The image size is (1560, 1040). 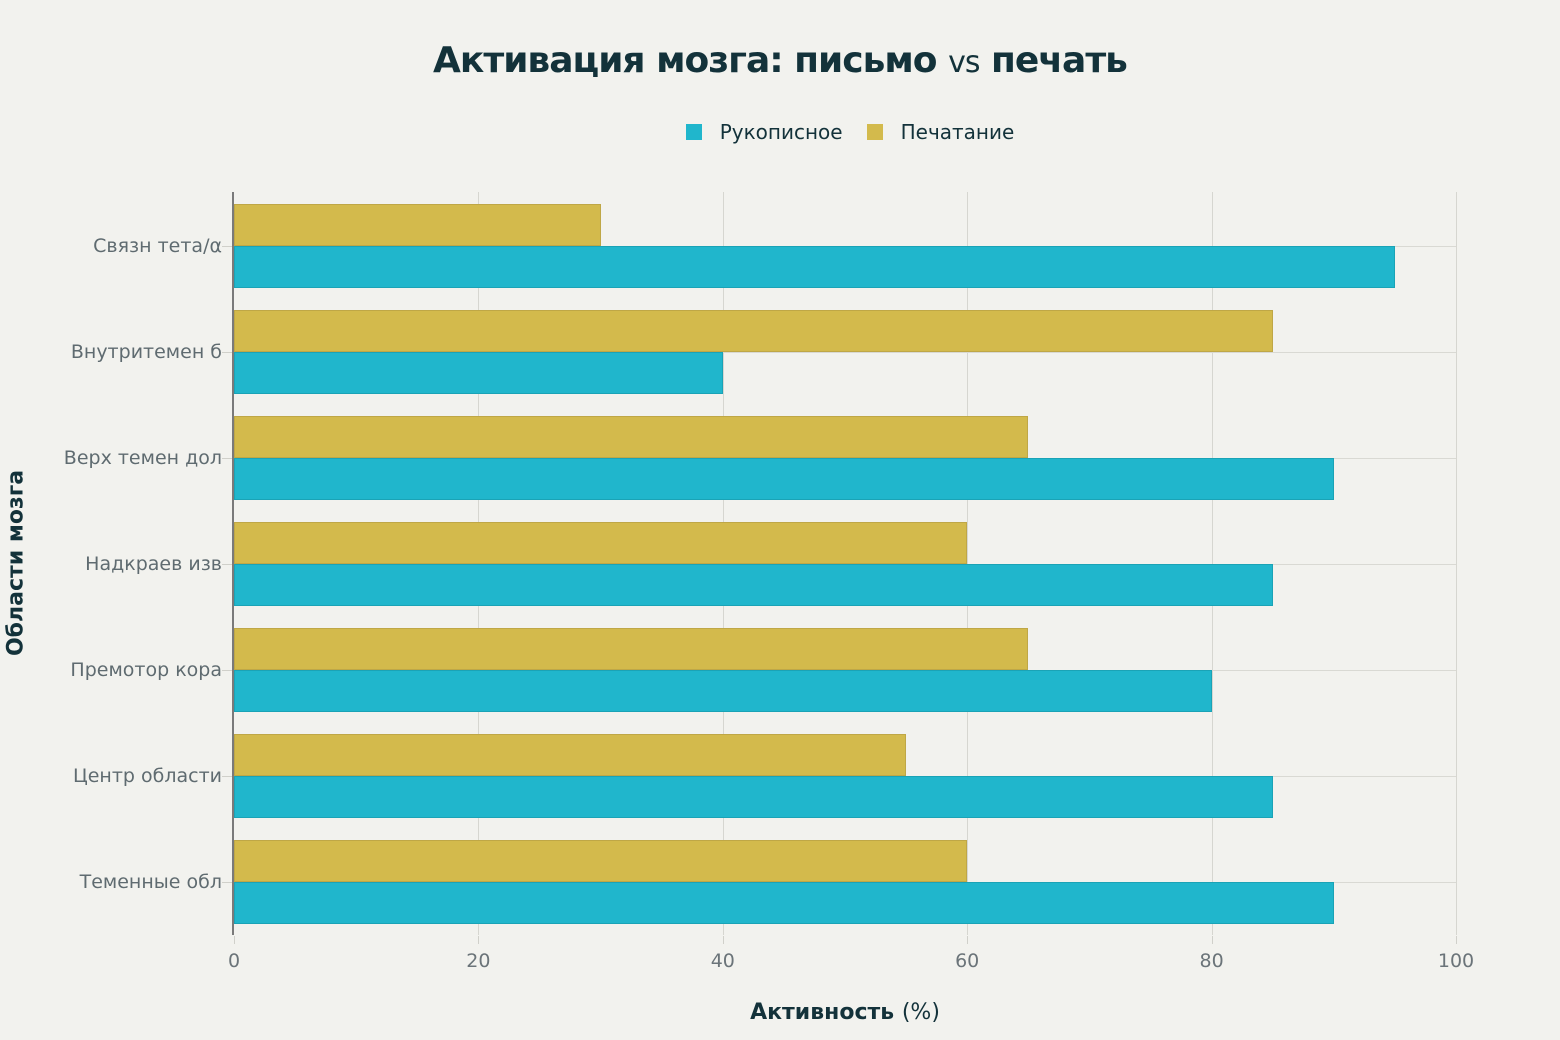 What do you see at coordinates (693, 132) in the screenshot?
I see `legend-swatch-handwritten` at bounding box center [693, 132].